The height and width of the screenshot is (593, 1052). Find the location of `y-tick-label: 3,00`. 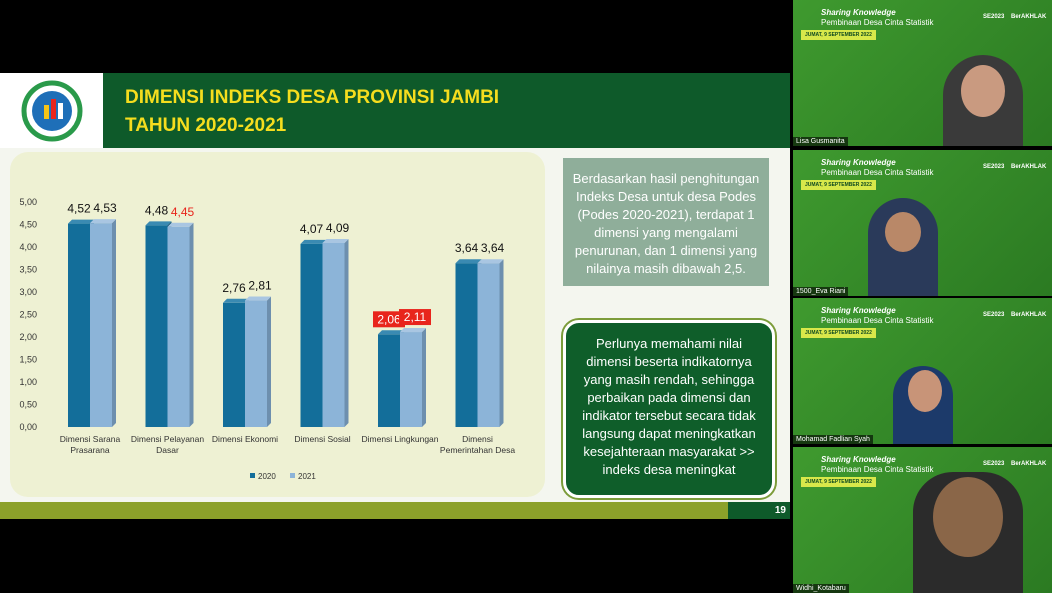

y-tick-label: 3,00 is located at coordinates (28, 292).